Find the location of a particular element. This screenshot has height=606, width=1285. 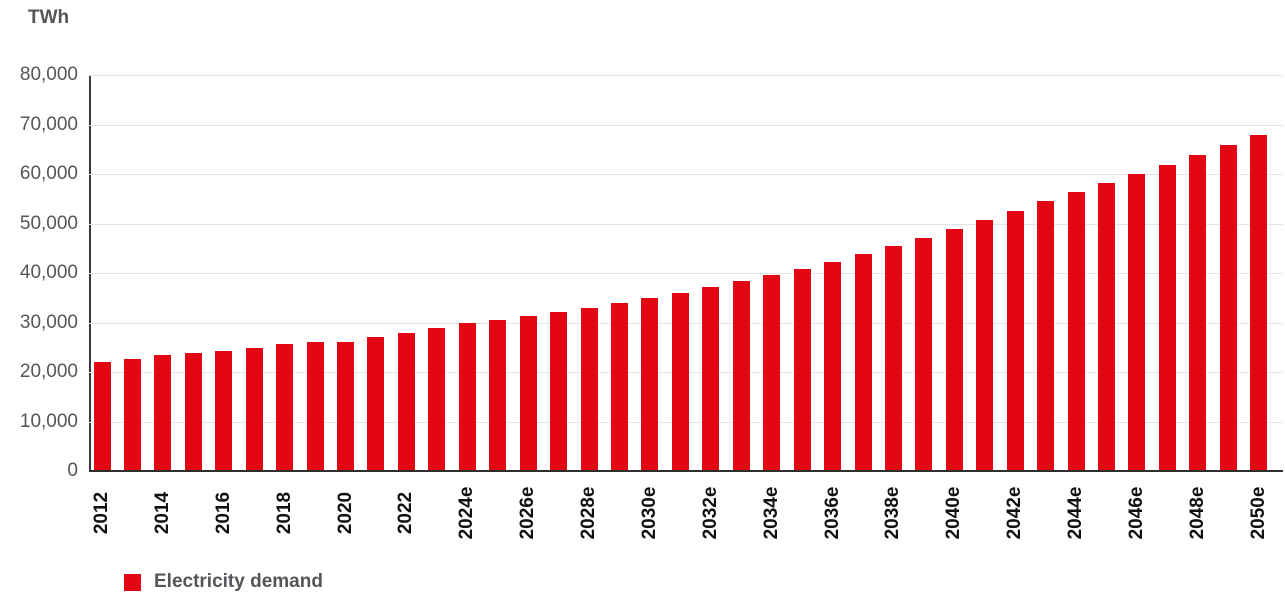

bar-2024e is located at coordinates (467, 397).